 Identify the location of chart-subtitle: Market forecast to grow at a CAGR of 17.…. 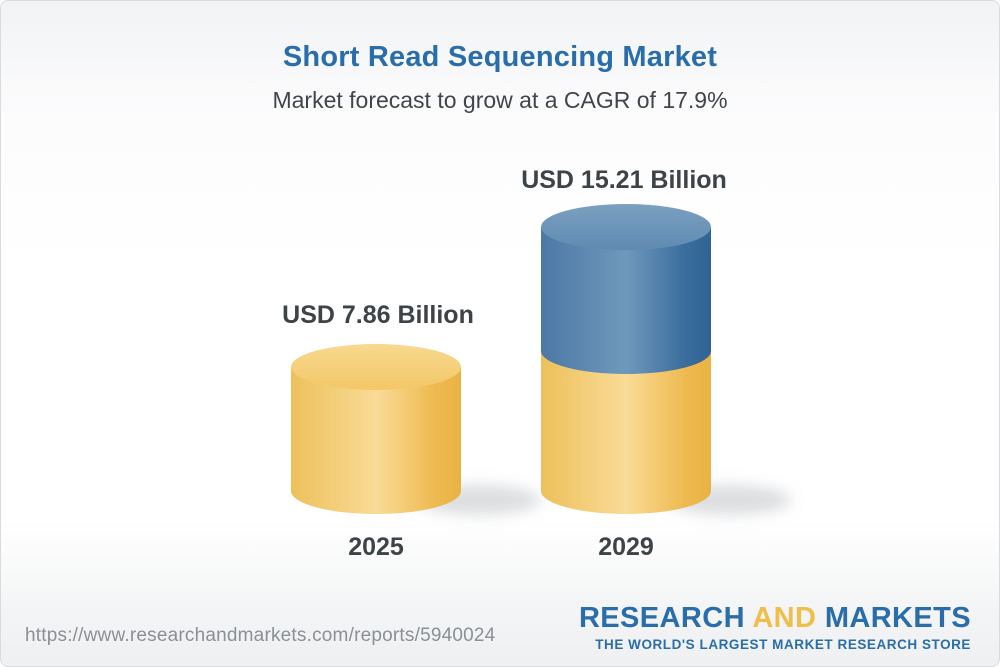
(500, 100).